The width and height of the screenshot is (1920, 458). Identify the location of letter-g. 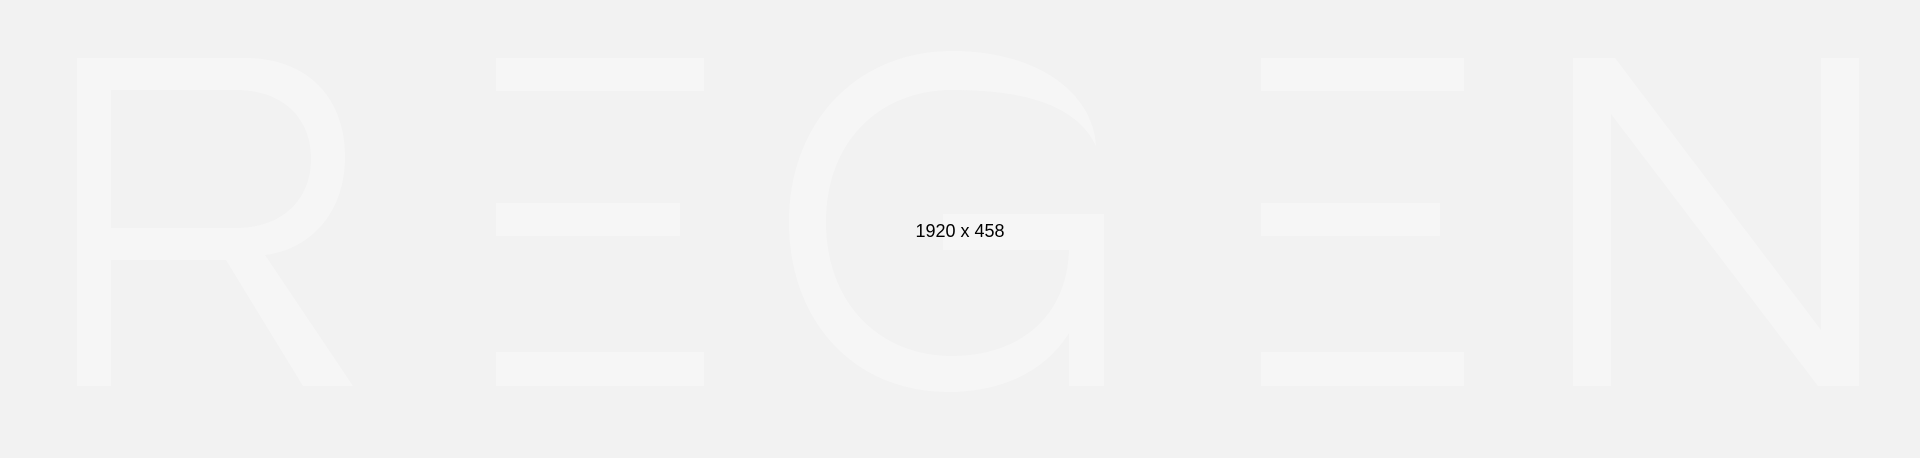
(946, 221).